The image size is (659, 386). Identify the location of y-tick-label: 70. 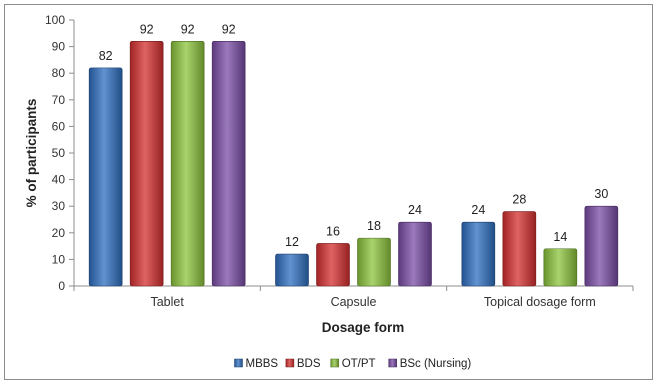
(59, 100).